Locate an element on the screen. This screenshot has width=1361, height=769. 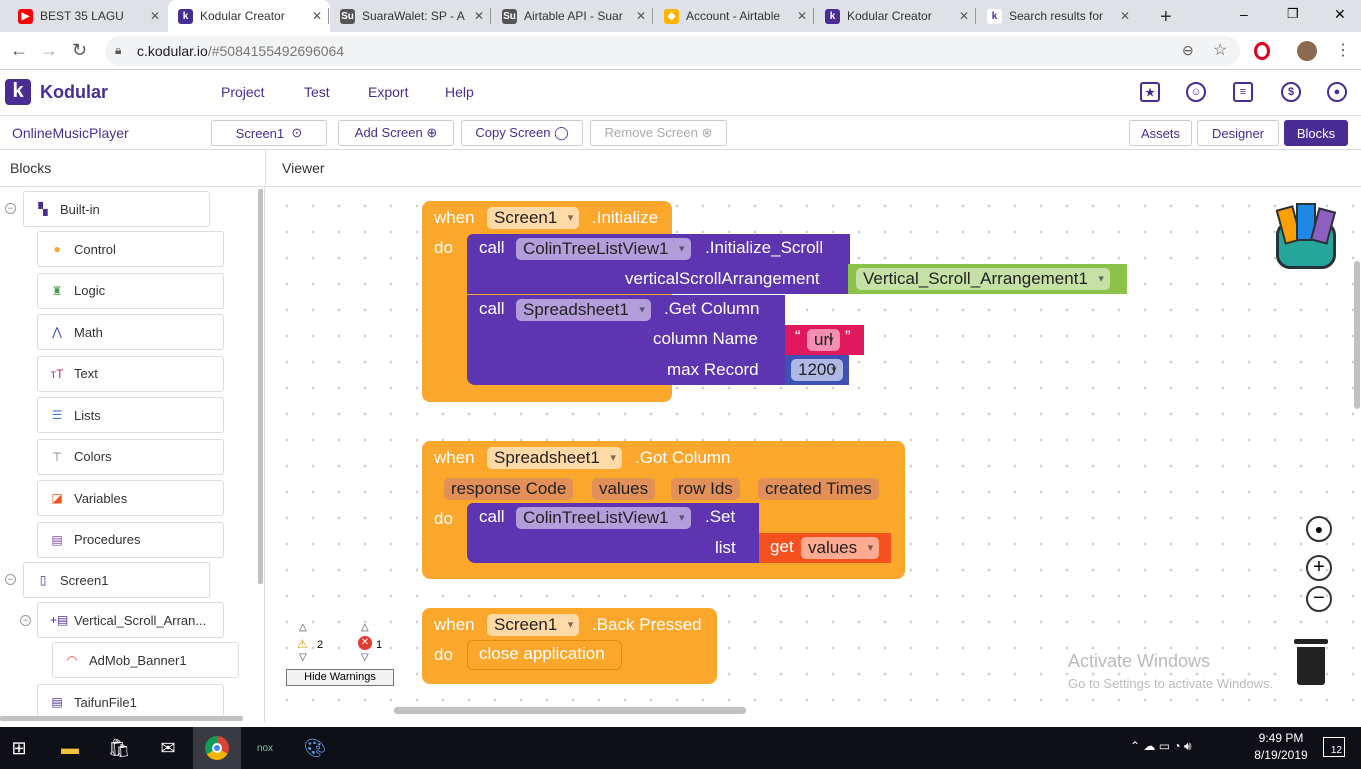
backpack-icon is located at coordinates (1305, 236).